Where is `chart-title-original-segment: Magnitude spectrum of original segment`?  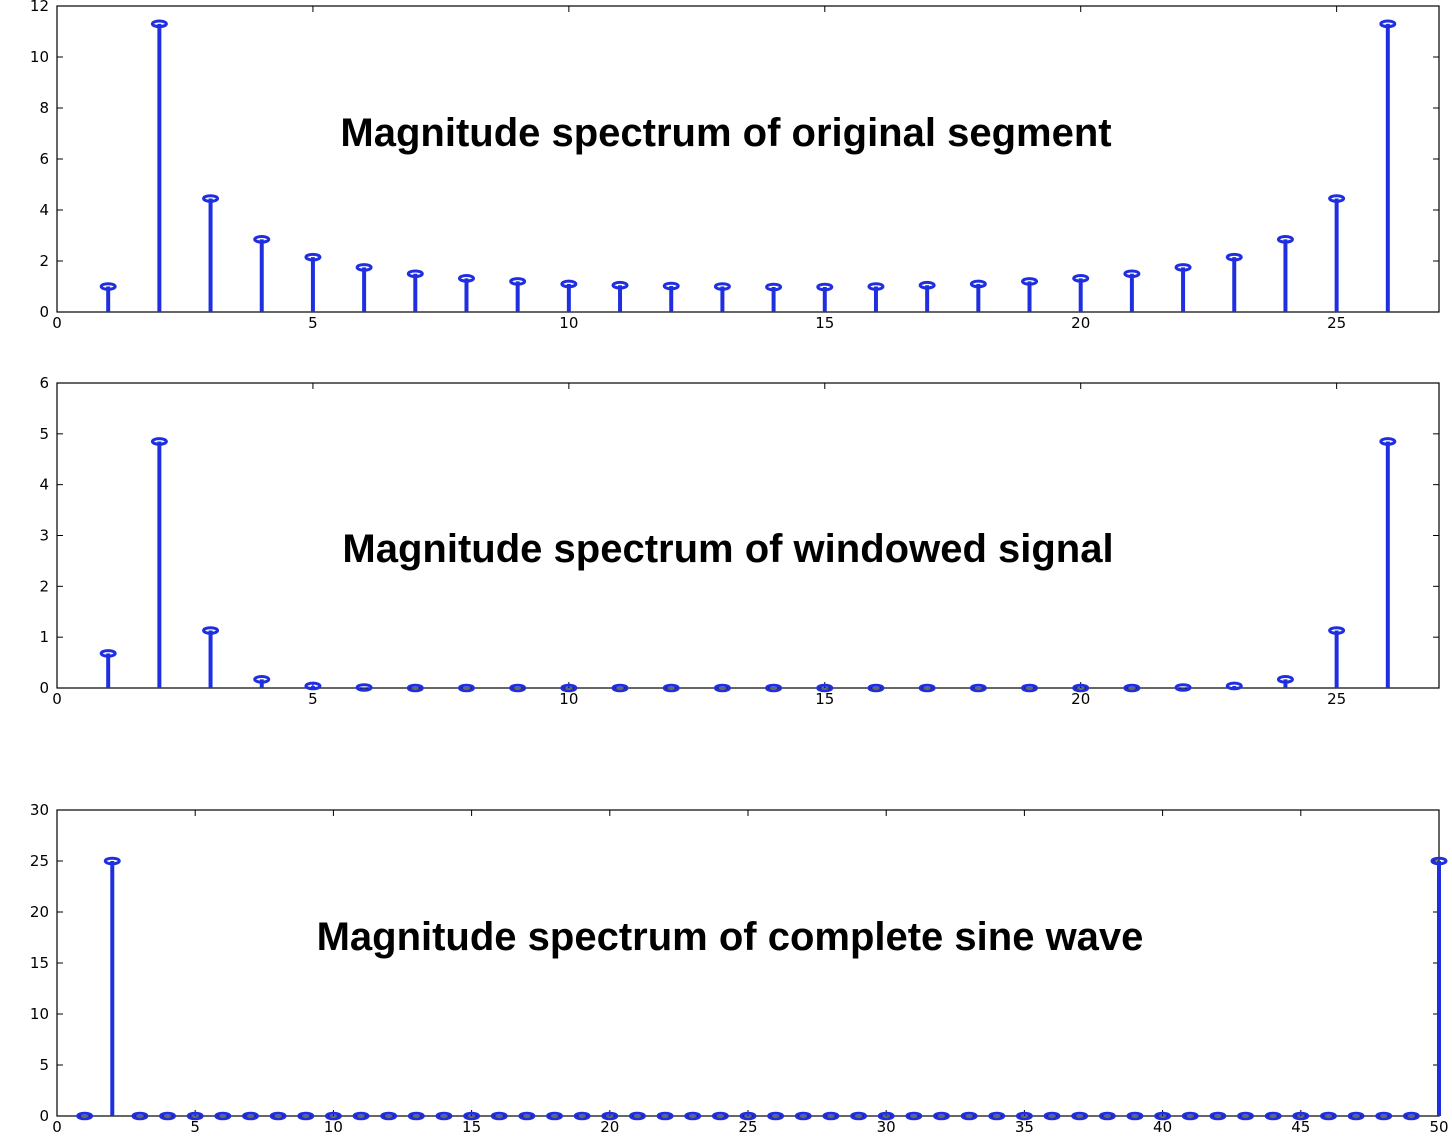
chart-title-original-segment: Magnitude spectrum of original segment is located at coordinates (725, 133).